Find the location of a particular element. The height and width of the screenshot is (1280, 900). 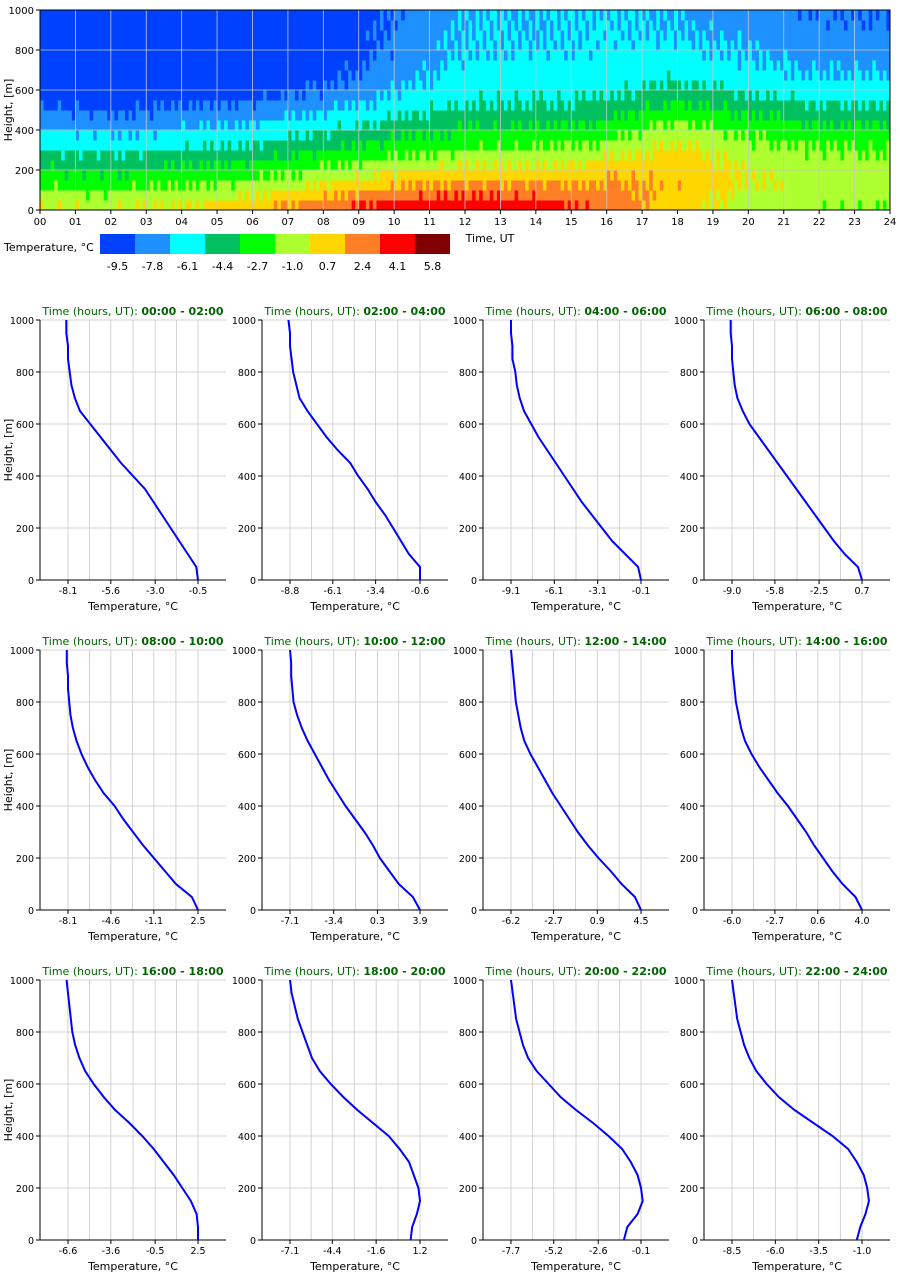

profile-xtick-label: -8.8 is located at coordinates (290, 591).